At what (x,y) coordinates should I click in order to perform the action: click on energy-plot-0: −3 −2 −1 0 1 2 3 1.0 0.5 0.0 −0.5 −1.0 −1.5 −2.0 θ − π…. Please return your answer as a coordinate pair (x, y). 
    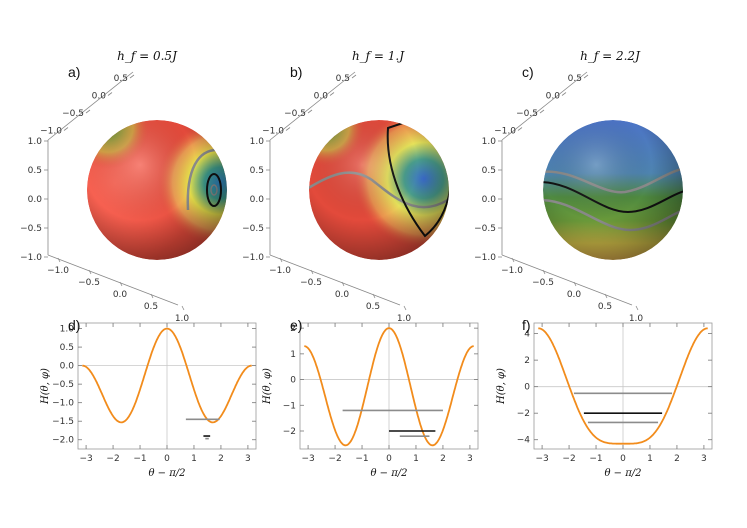
    Looking at the image, I should click on (148, 400).